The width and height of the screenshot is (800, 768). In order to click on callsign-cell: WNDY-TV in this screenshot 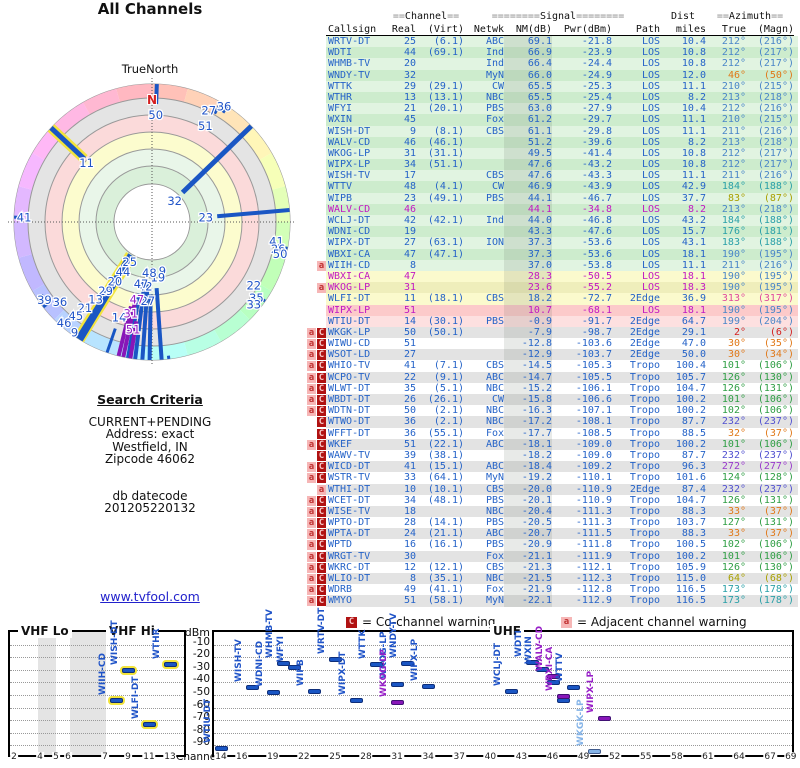, I will do `click(349, 75)`.